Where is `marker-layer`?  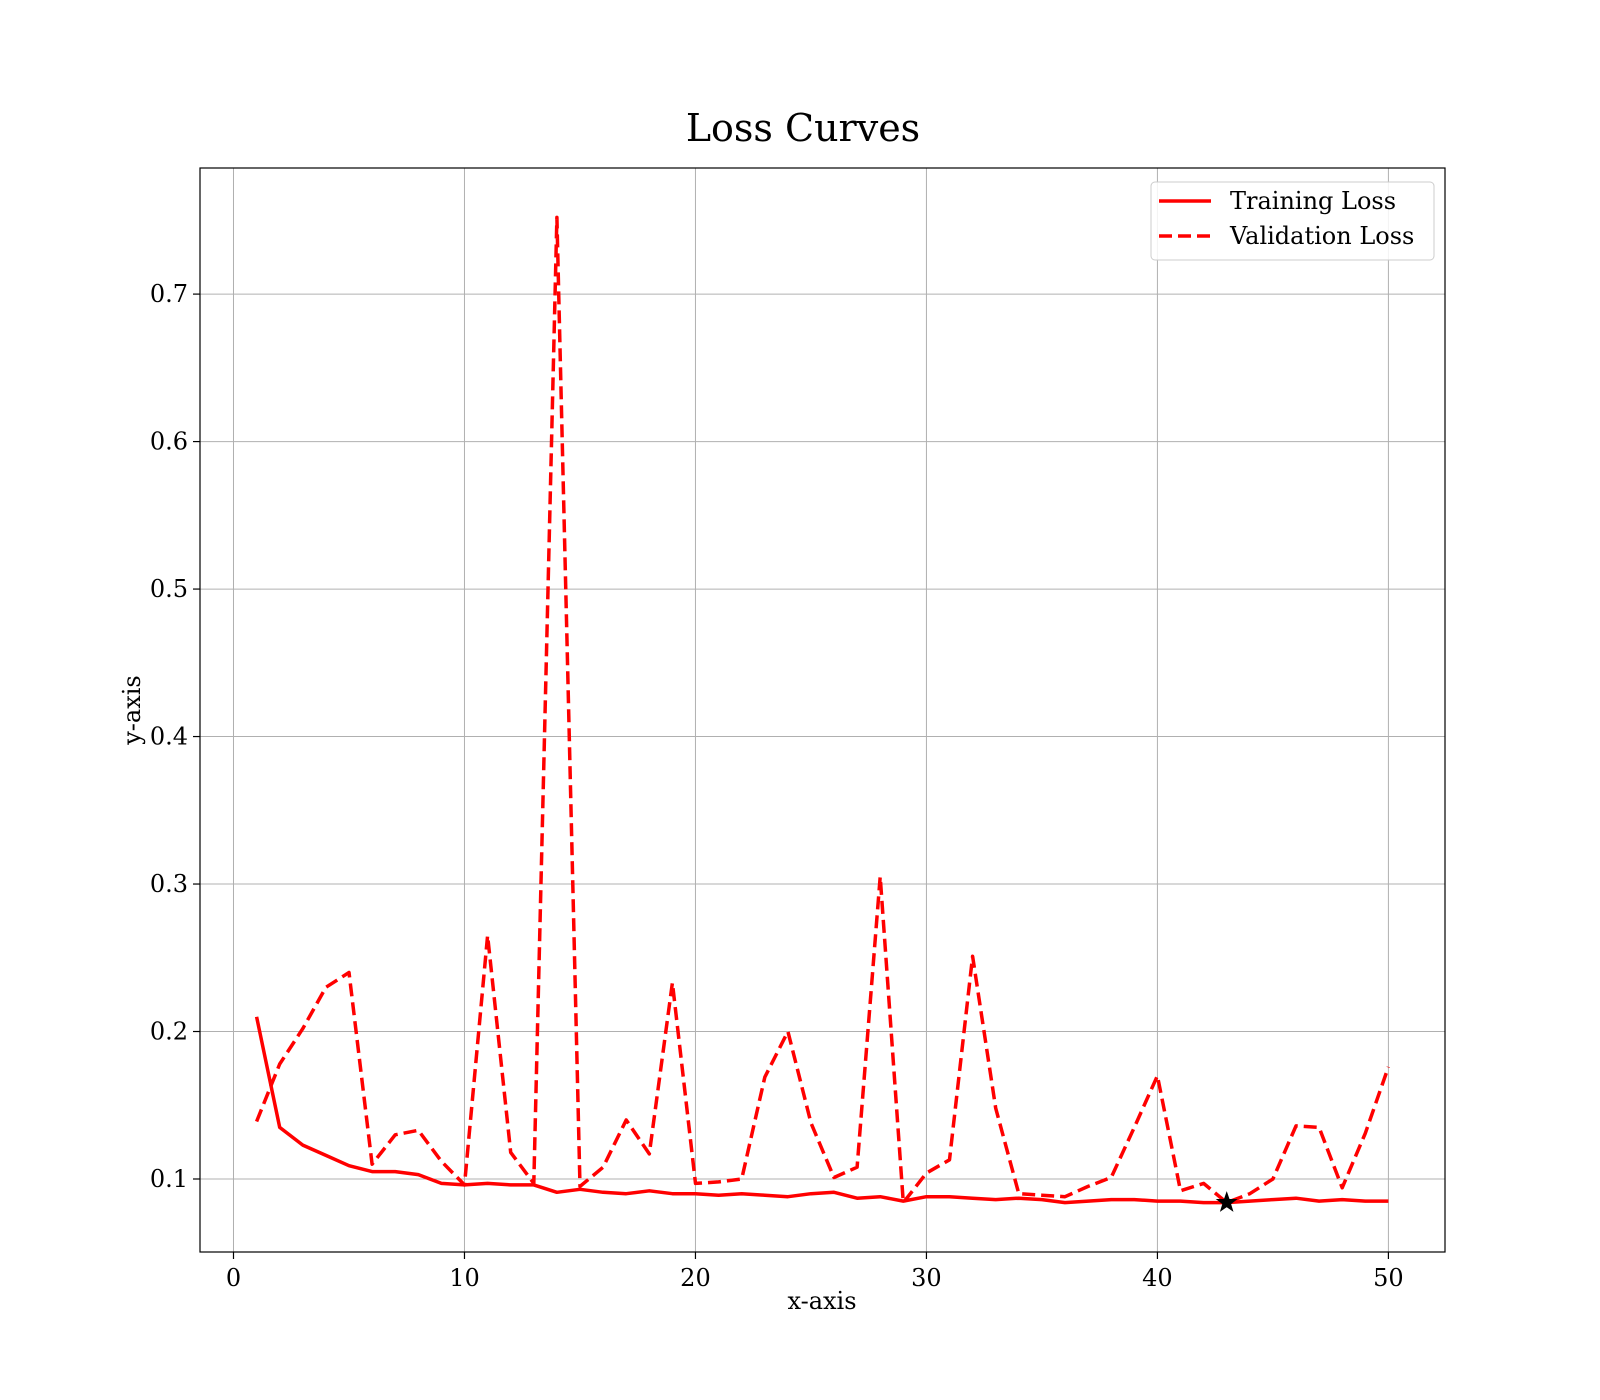
marker-layer is located at coordinates (1226, 1201).